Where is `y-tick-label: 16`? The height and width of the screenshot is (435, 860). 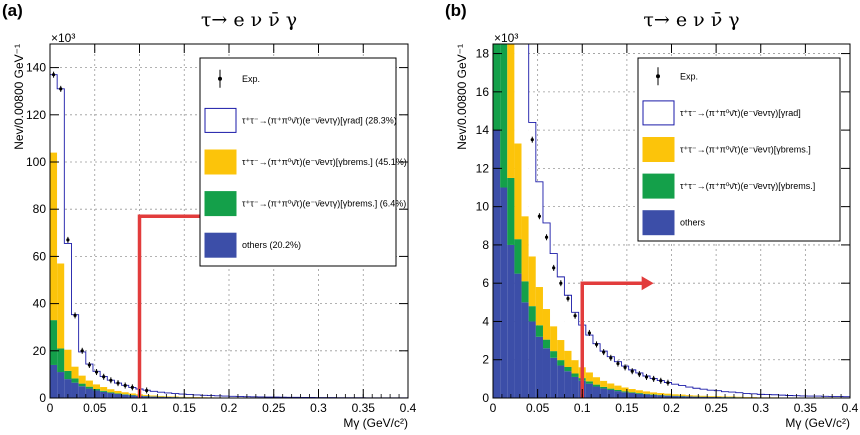 y-tick-label: 16 is located at coordinates (483, 92).